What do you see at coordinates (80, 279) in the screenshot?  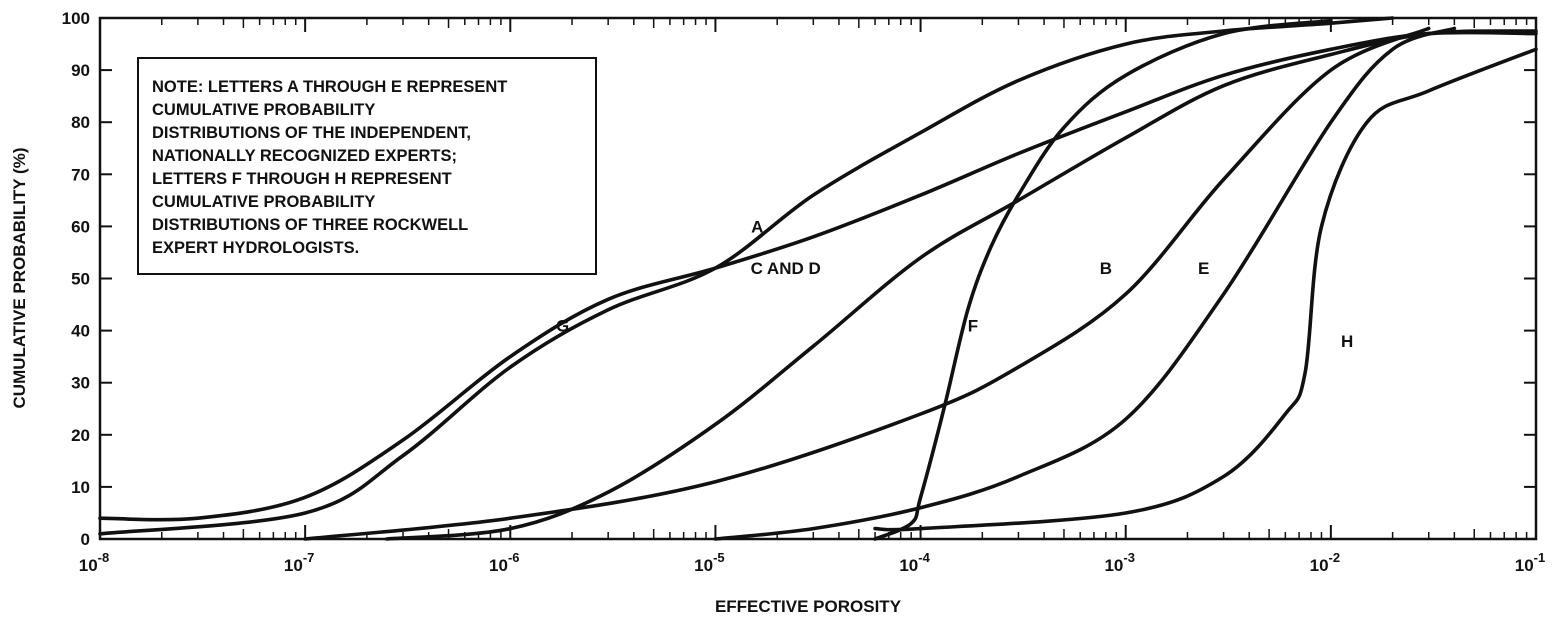 I see `y-tick-label: 50` at bounding box center [80, 279].